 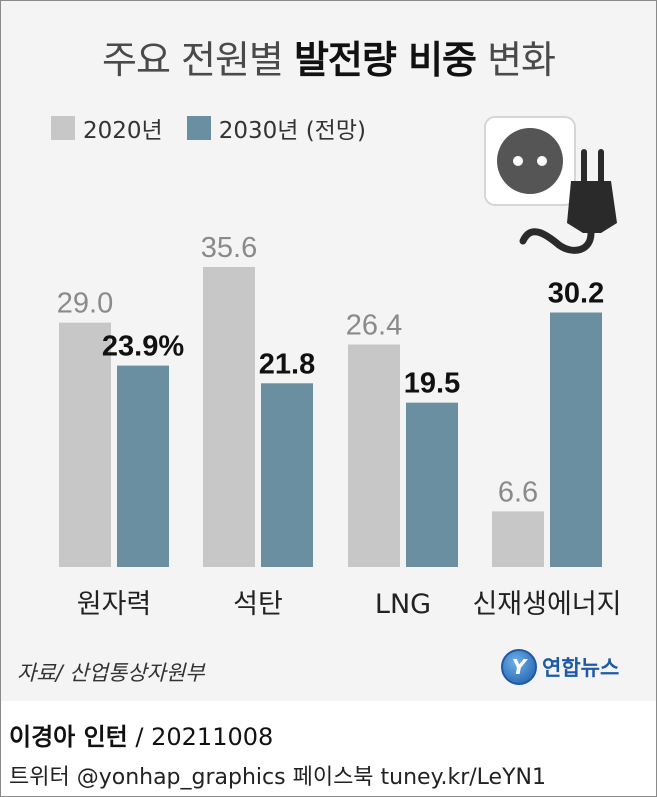 I want to click on legend-item-2020: 2020년, so click(x=107, y=128).